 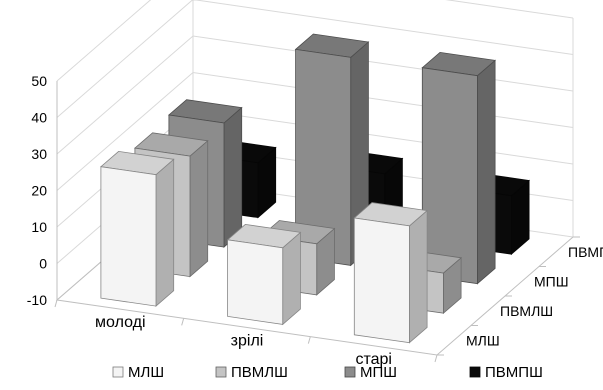 I want to click on y-tick-label: 10, so click(x=39, y=227).